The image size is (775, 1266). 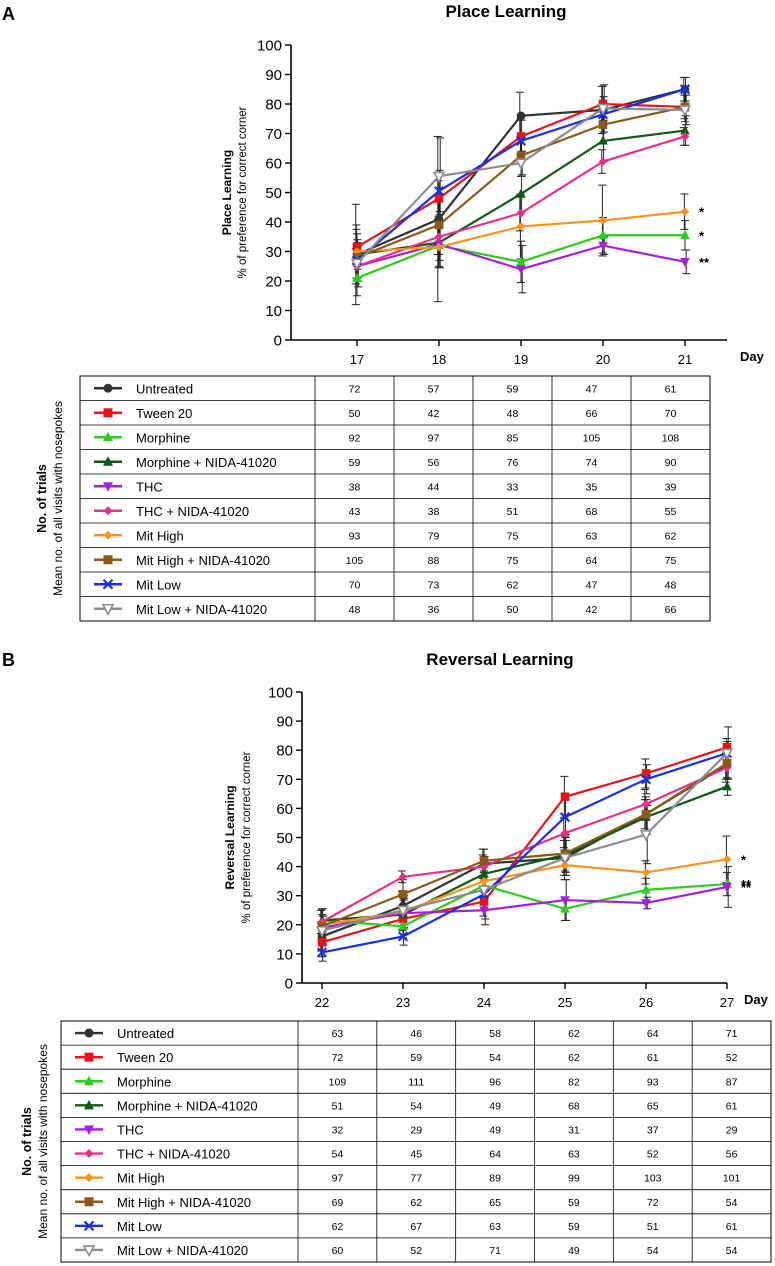 I want to click on table-row-mit-low: Mit Low 62 67 63 59 51 61, so click(x=406, y=1226).